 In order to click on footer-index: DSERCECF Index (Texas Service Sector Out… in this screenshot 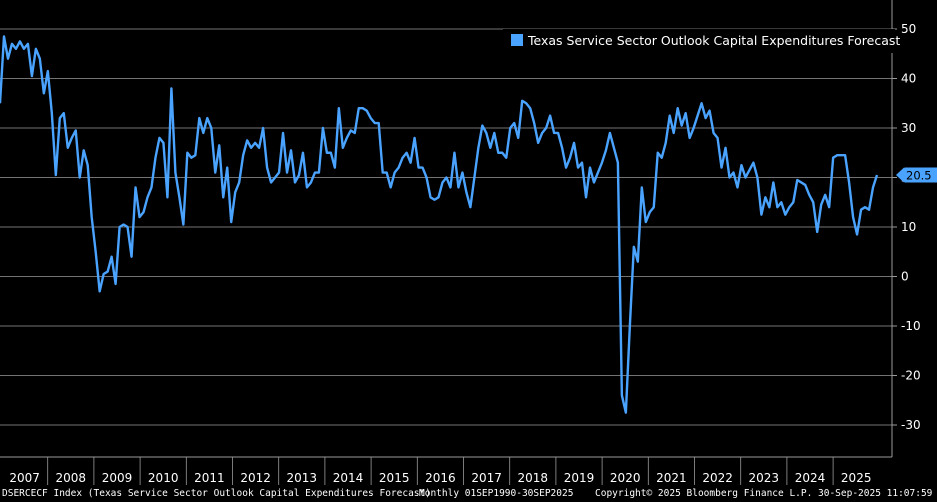, I will do `click(216, 493)`.